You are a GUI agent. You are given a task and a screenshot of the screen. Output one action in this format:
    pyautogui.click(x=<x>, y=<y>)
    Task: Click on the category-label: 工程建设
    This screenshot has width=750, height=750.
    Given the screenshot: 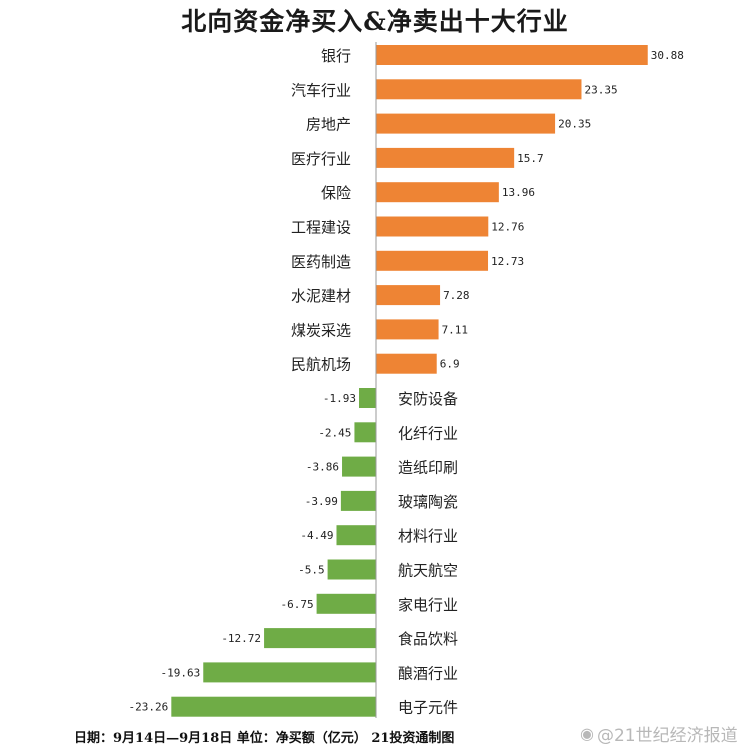 What is the action you would take?
    pyautogui.click(x=321, y=228)
    